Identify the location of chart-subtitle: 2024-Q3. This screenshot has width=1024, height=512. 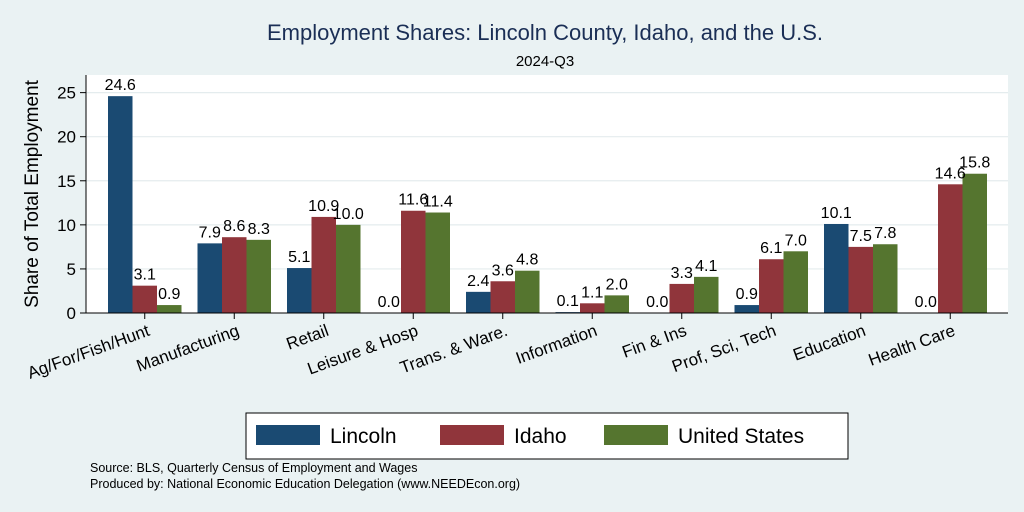
(545, 61).